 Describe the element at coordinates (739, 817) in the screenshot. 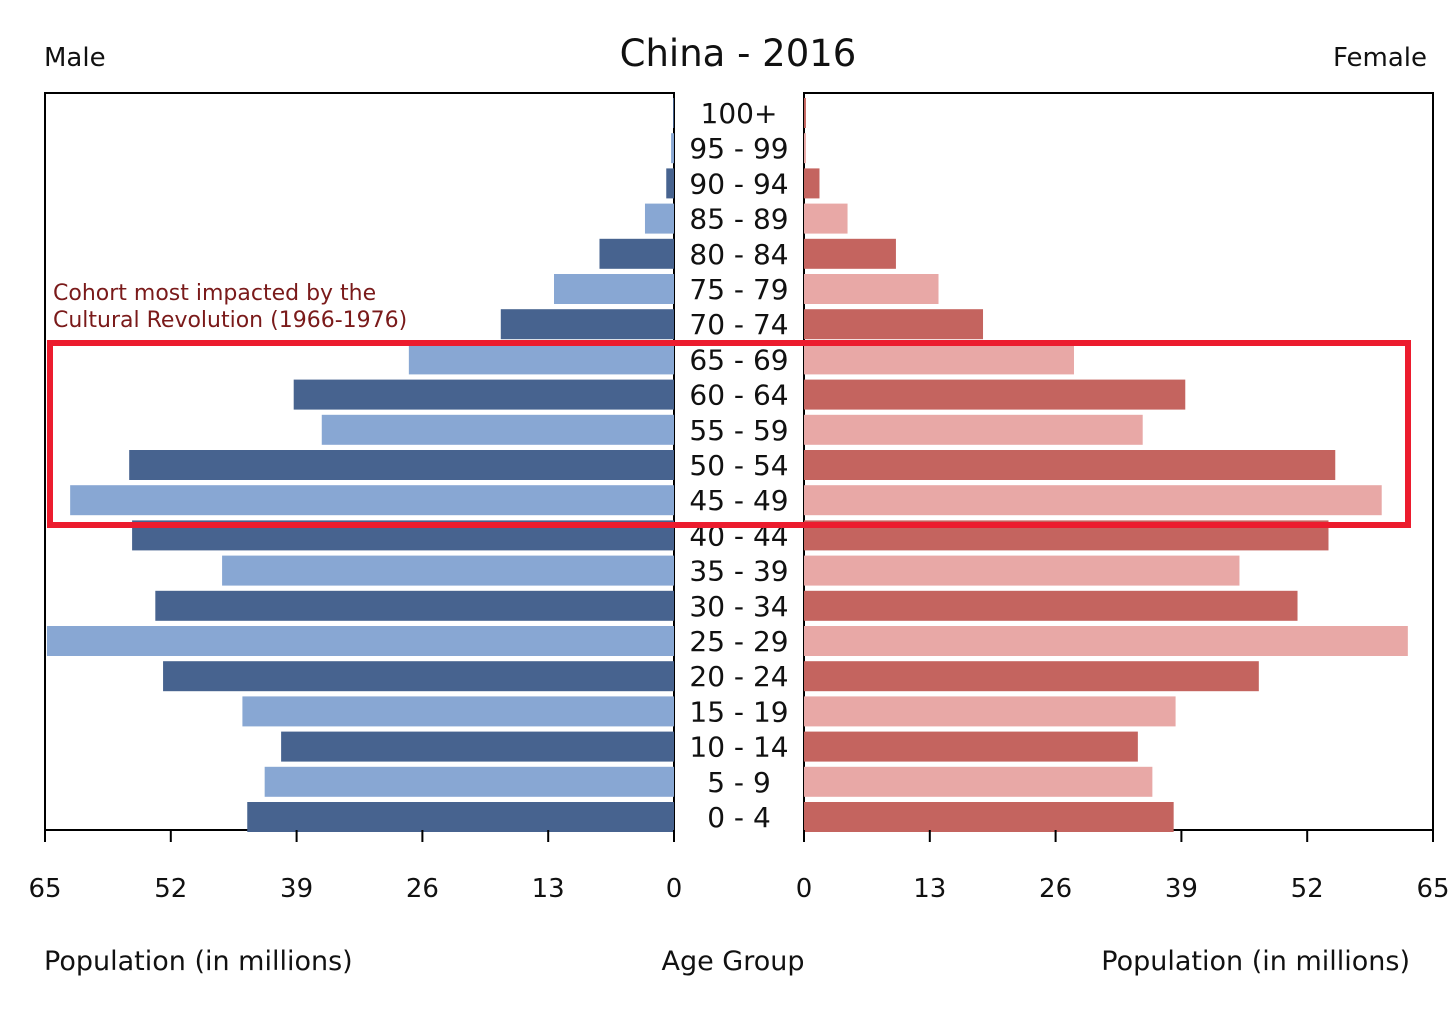

I see `age-label-0-4: 0 - 4` at that location.